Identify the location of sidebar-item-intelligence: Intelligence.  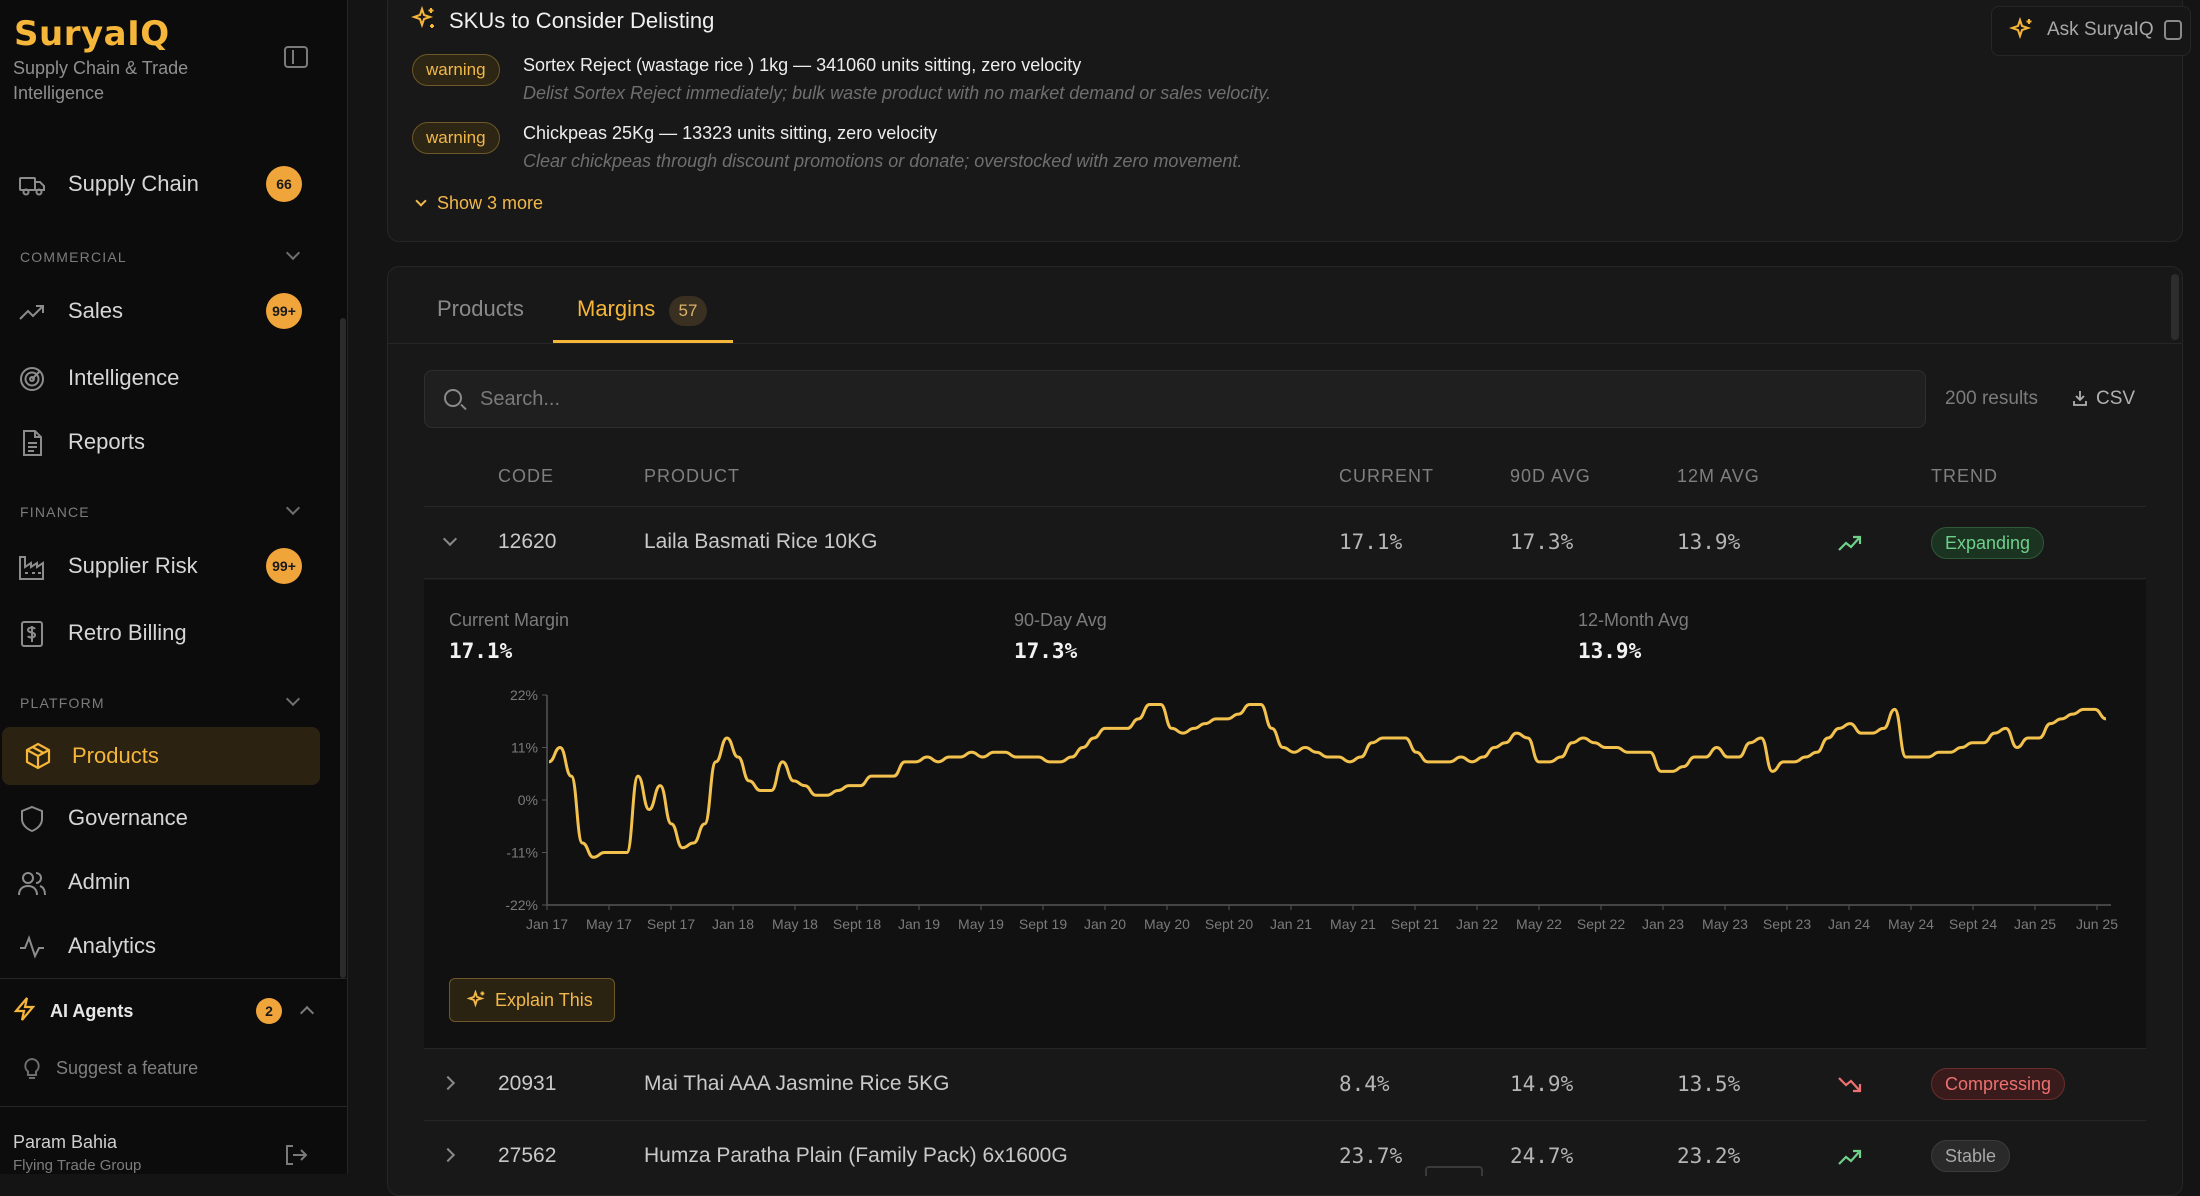
(160, 378).